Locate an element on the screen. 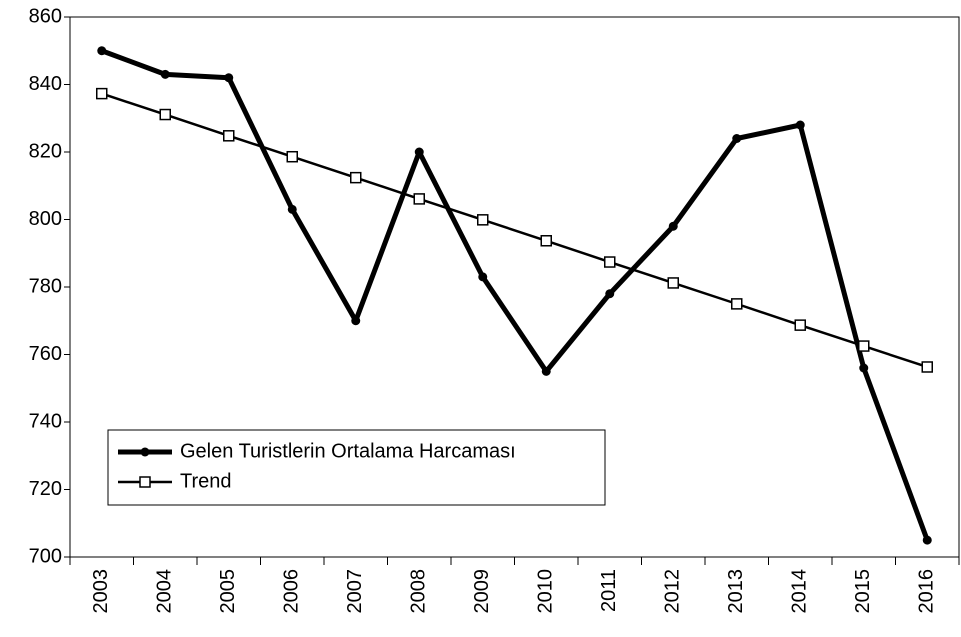 This screenshot has height=637, width=961. y-tick-label: 860 is located at coordinates (45, 16).